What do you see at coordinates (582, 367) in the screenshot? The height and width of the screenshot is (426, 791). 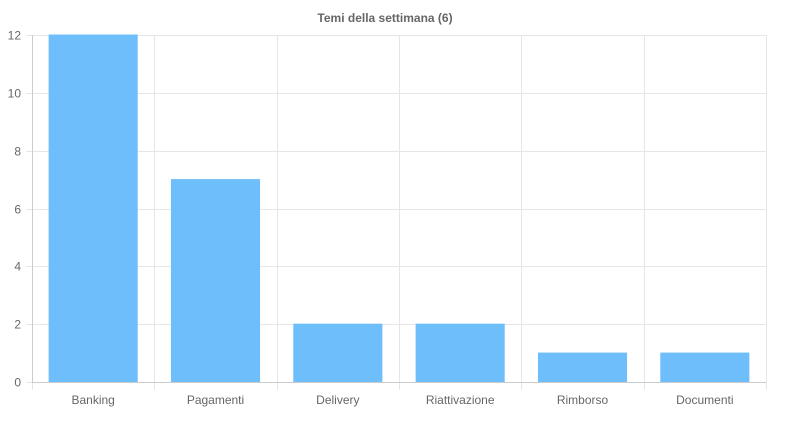 I see `bar-rimborso` at bounding box center [582, 367].